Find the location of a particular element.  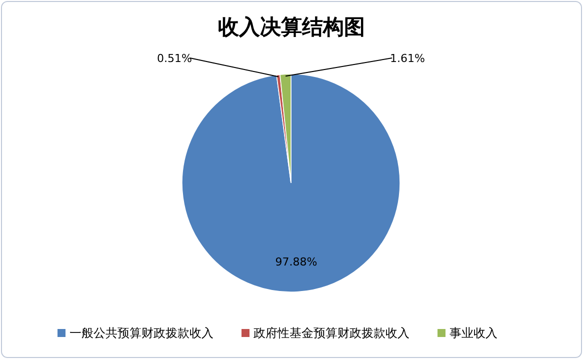

data-label: 0.51% is located at coordinates (174, 58).